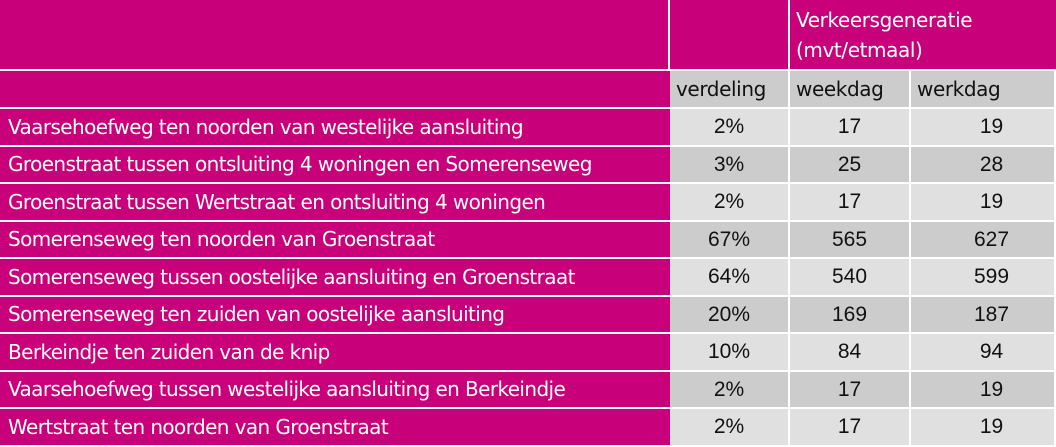 The width and height of the screenshot is (1056, 447). I want to click on row-verdeling: 3%, so click(730, 165).